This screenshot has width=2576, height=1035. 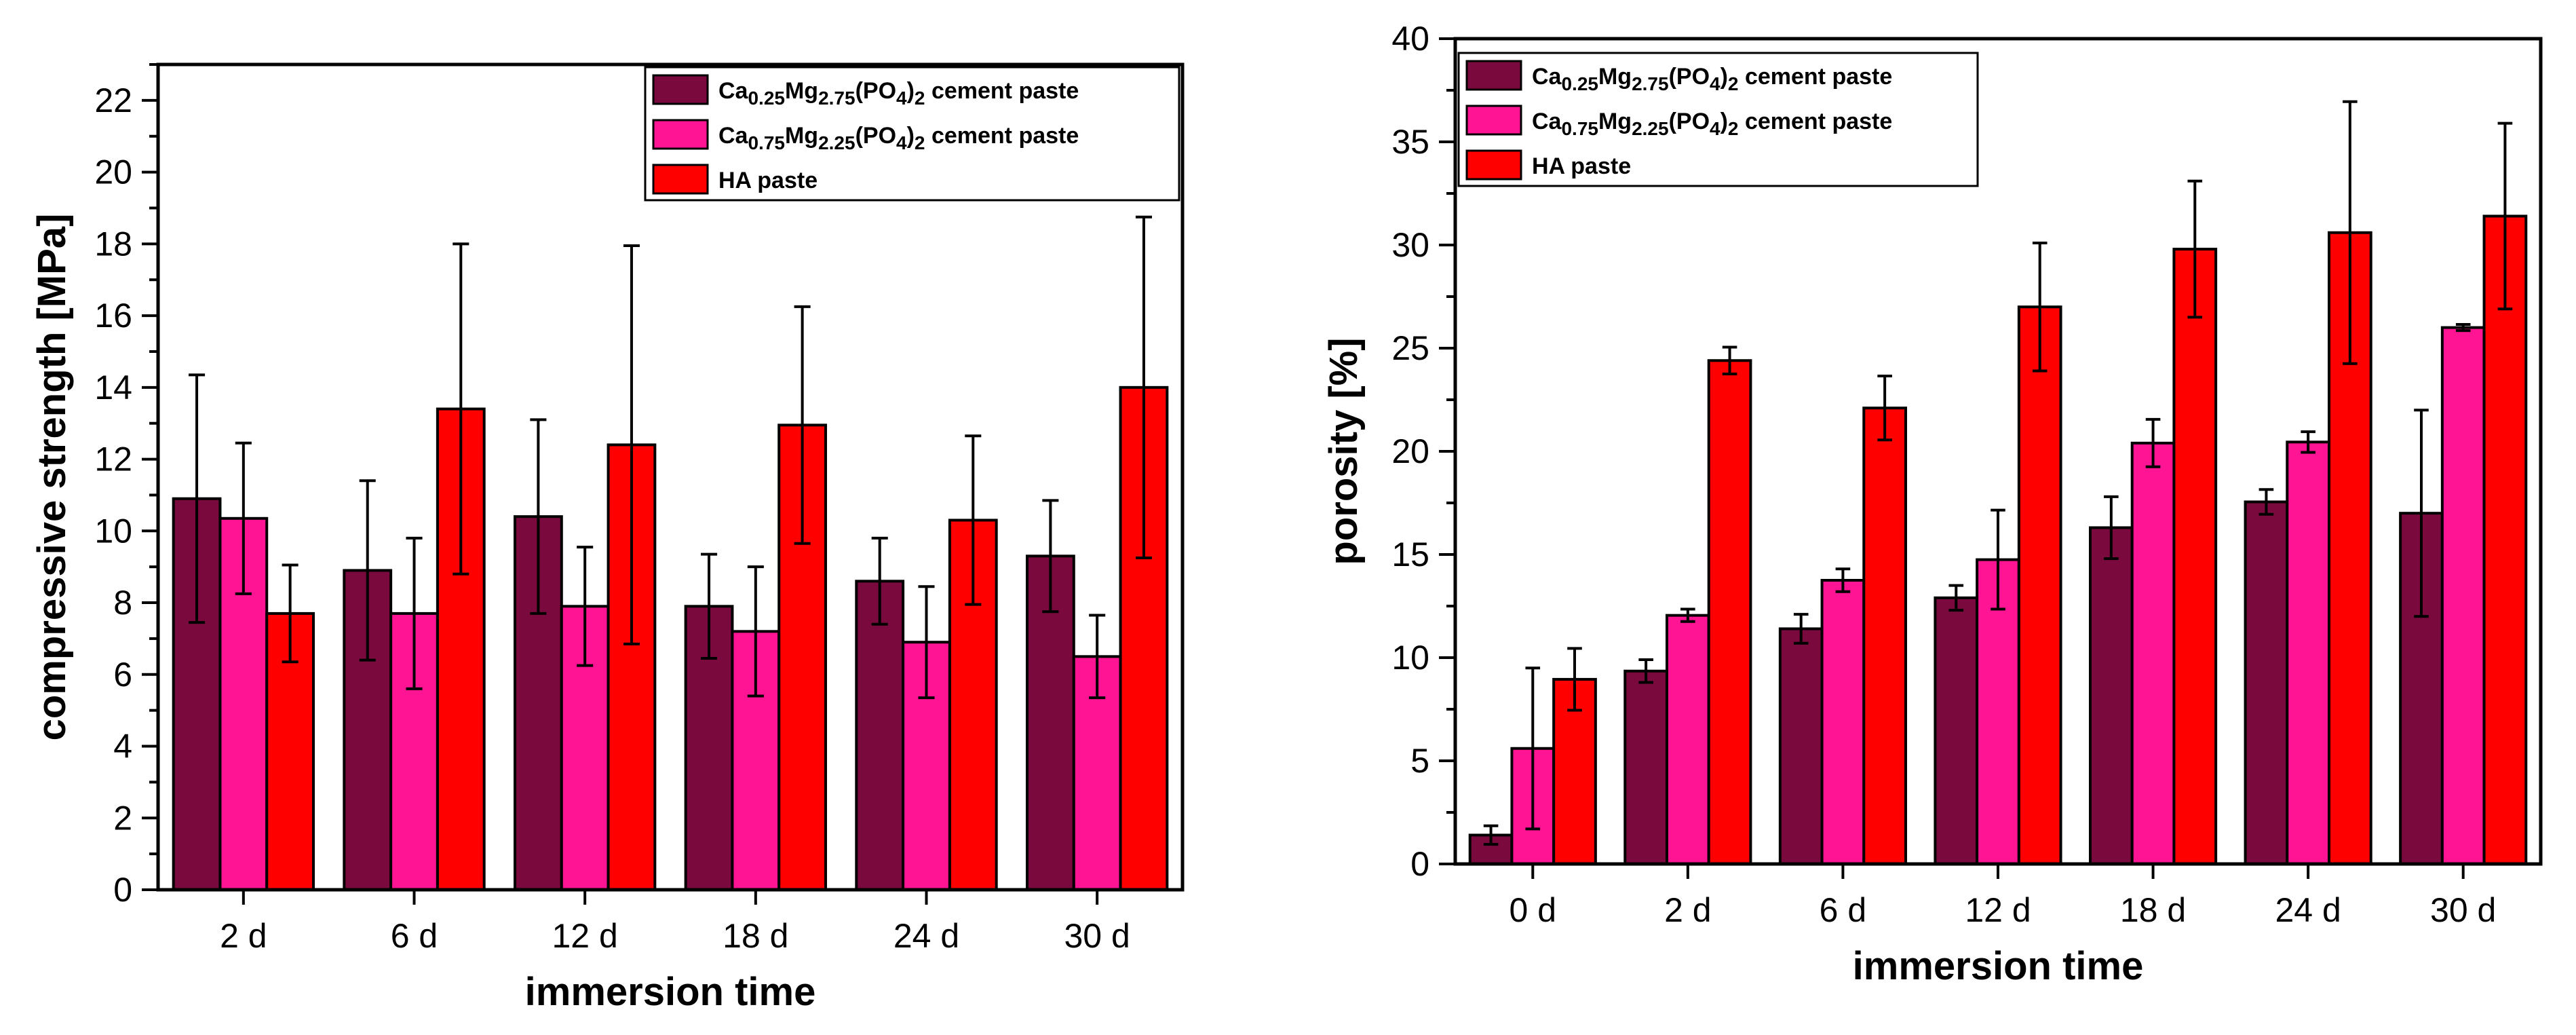 What do you see at coordinates (1712, 124) in the screenshot?
I see `legend-label-series-2: Ca0.75Mg2.25(PO4)2 cement paste` at bounding box center [1712, 124].